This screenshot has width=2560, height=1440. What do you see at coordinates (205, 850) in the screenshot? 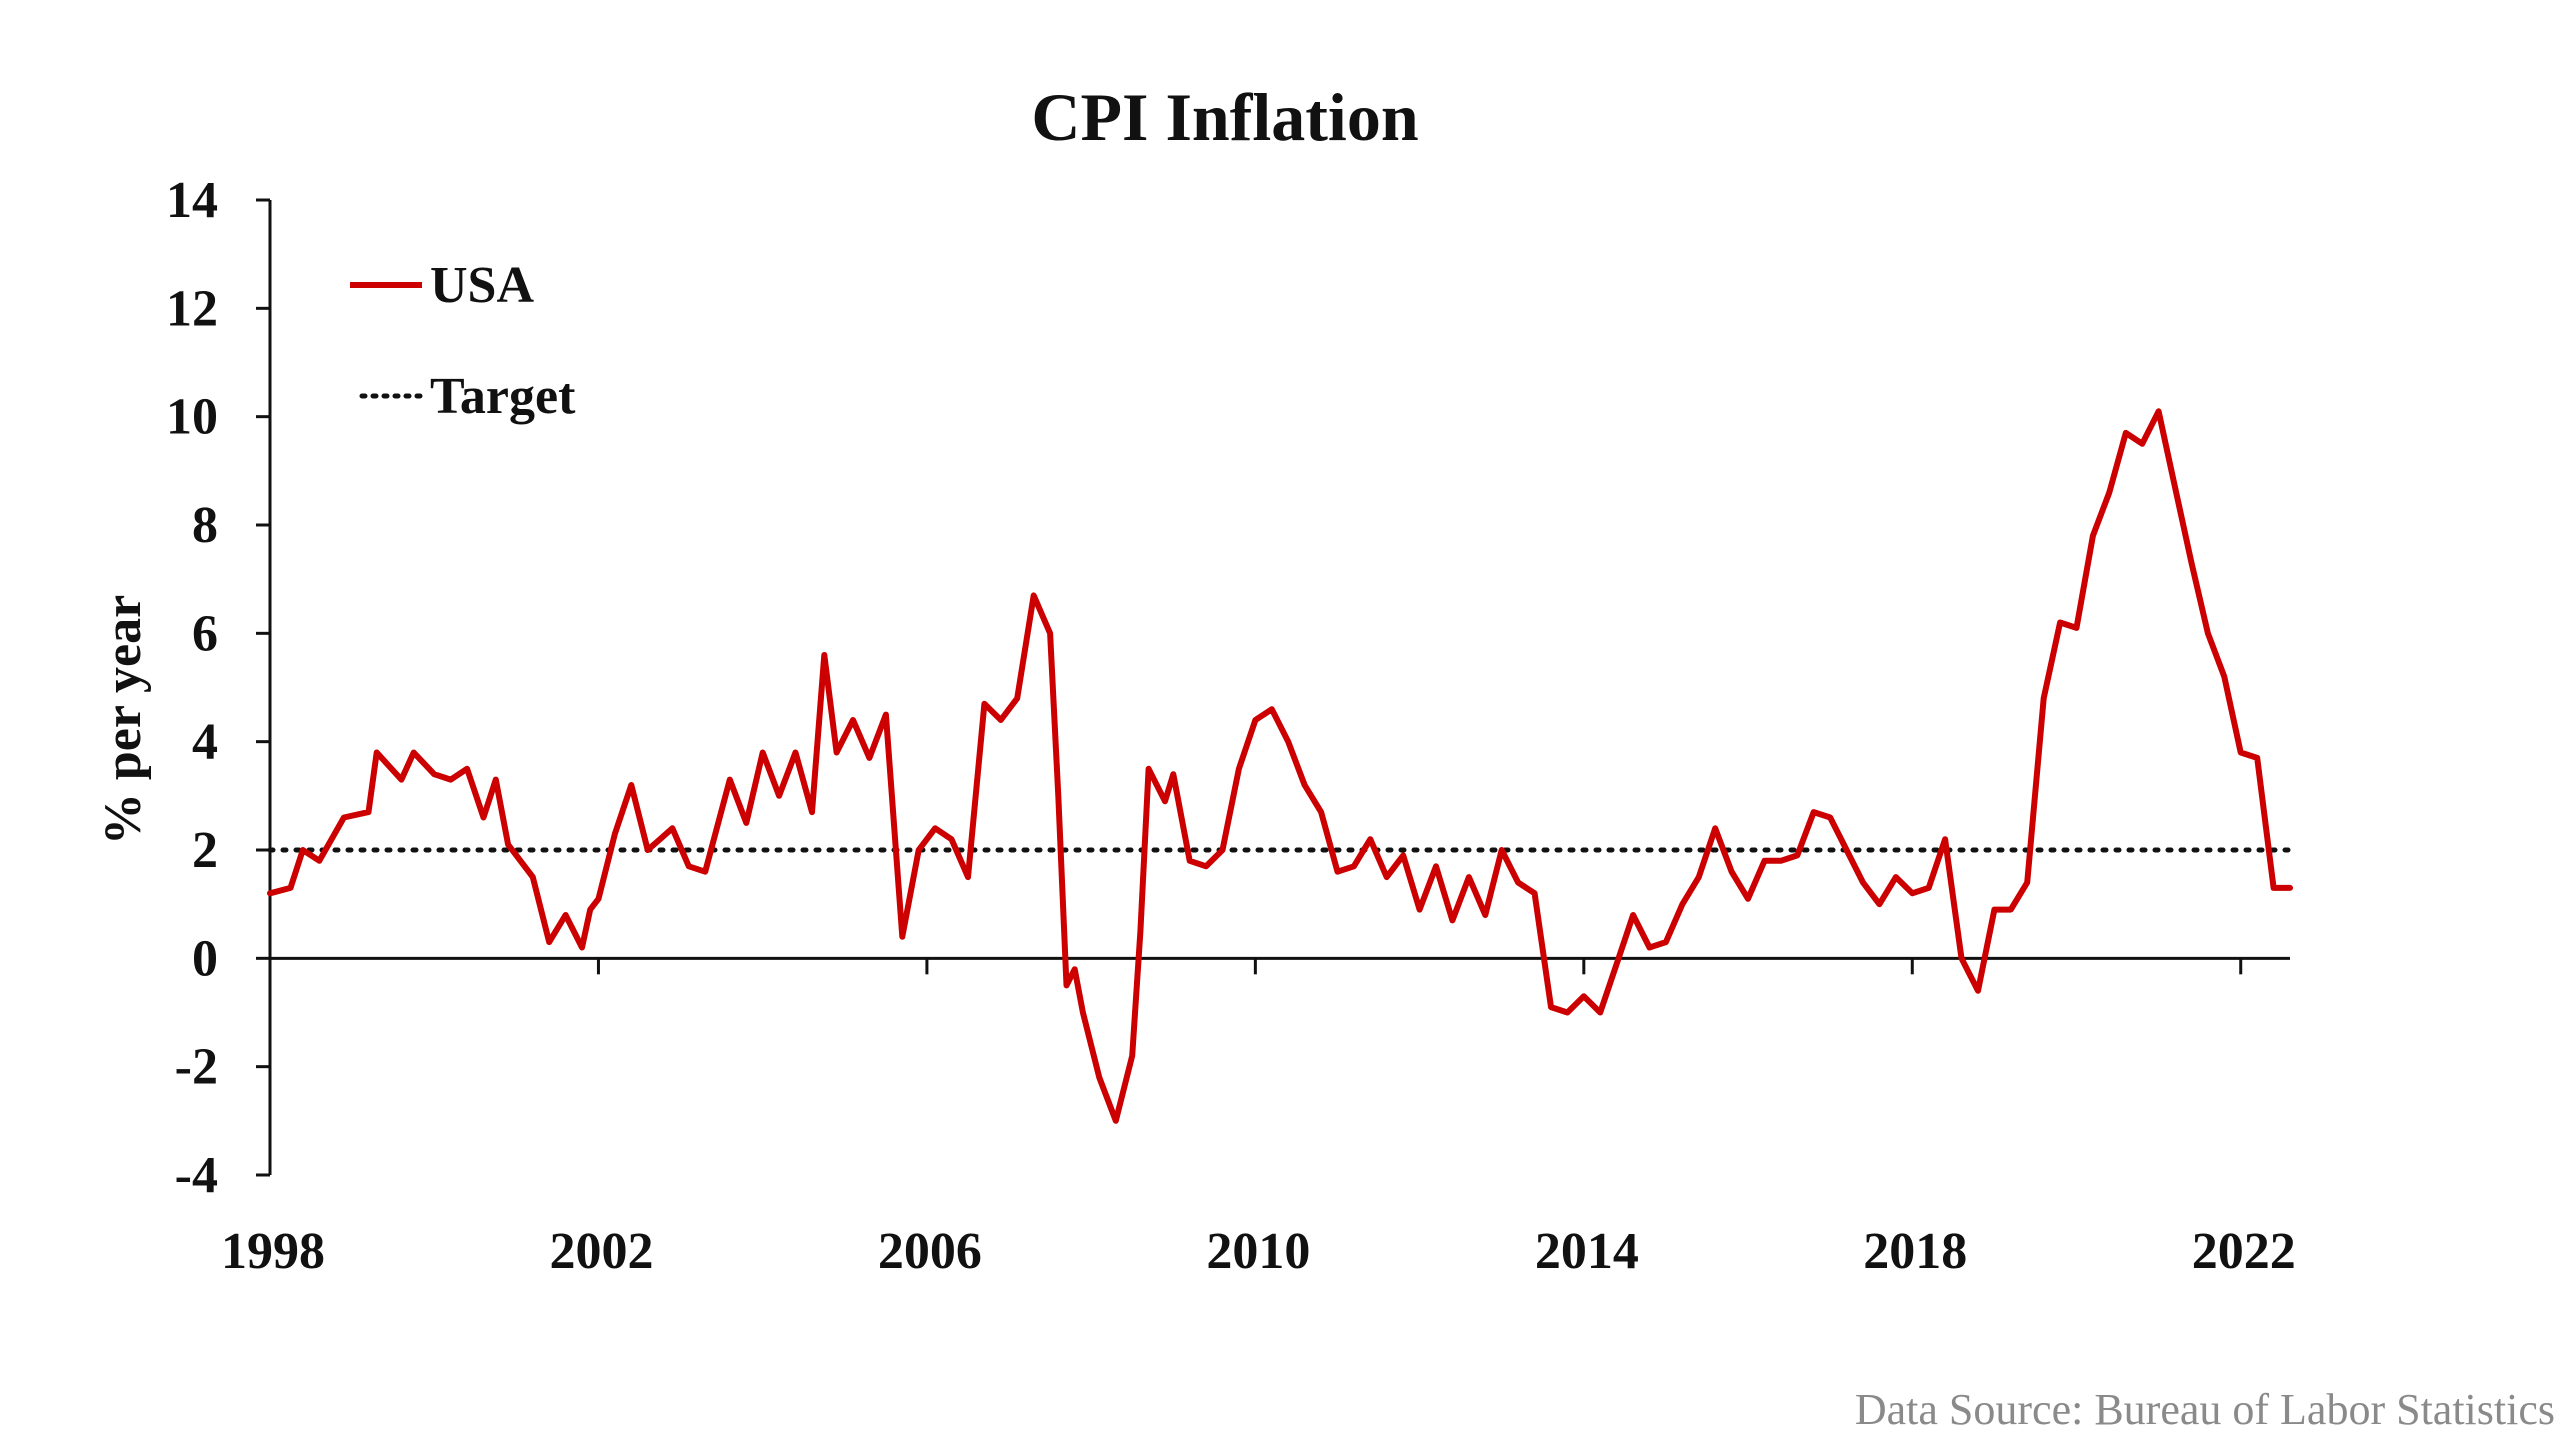
I see `y-tick-label: 2` at bounding box center [205, 850].